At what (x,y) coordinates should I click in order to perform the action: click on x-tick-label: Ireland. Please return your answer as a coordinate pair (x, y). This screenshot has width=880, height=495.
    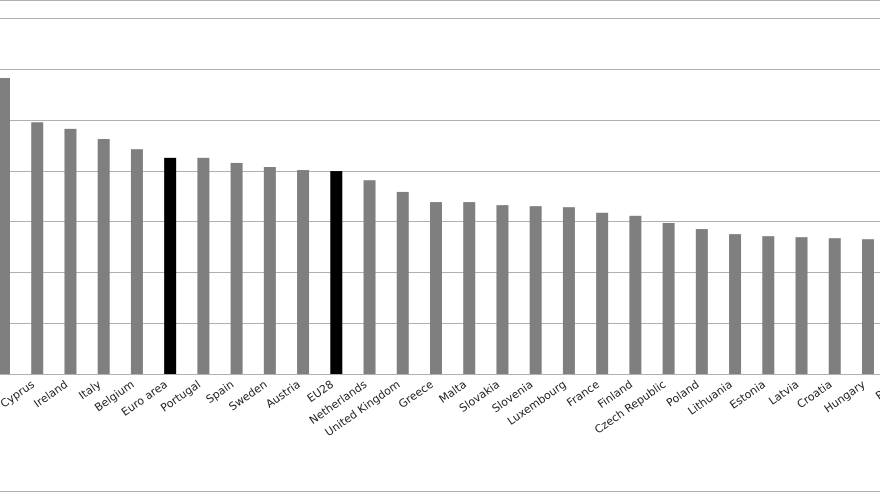
    Looking at the image, I should click on (51, 394).